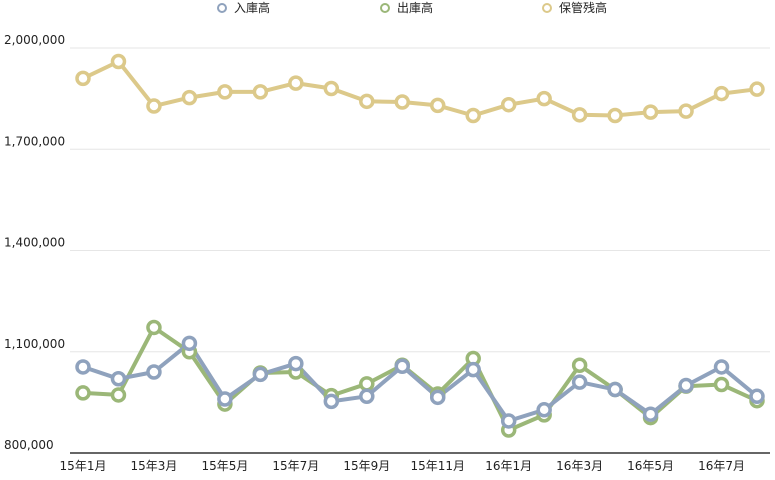  I want to click on x-tick-label: 15年5月, so click(224, 466).